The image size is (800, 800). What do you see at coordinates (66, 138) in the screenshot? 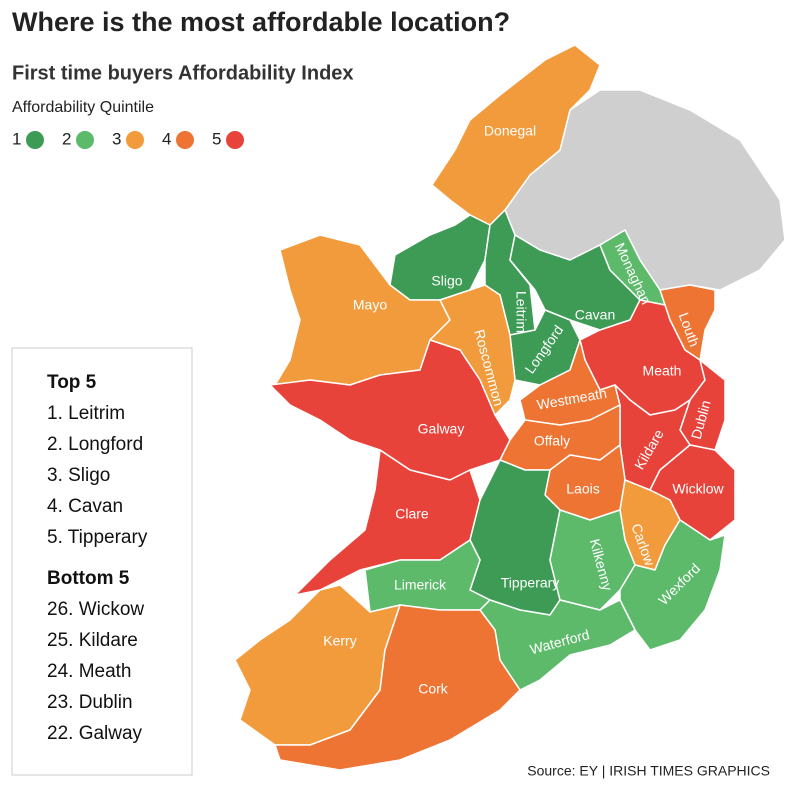
I see `legend-label: 2` at bounding box center [66, 138].